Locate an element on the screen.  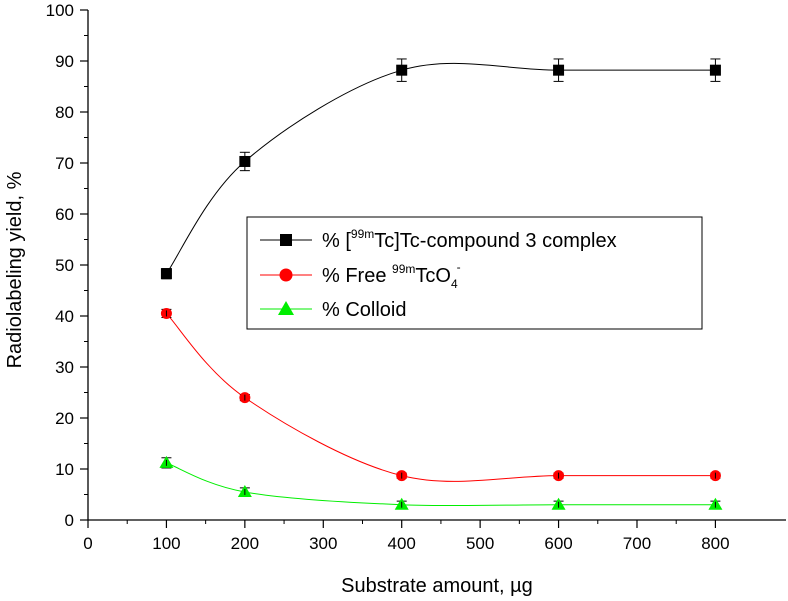
y-tick-label: 80 is located at coordinates (64, 112).